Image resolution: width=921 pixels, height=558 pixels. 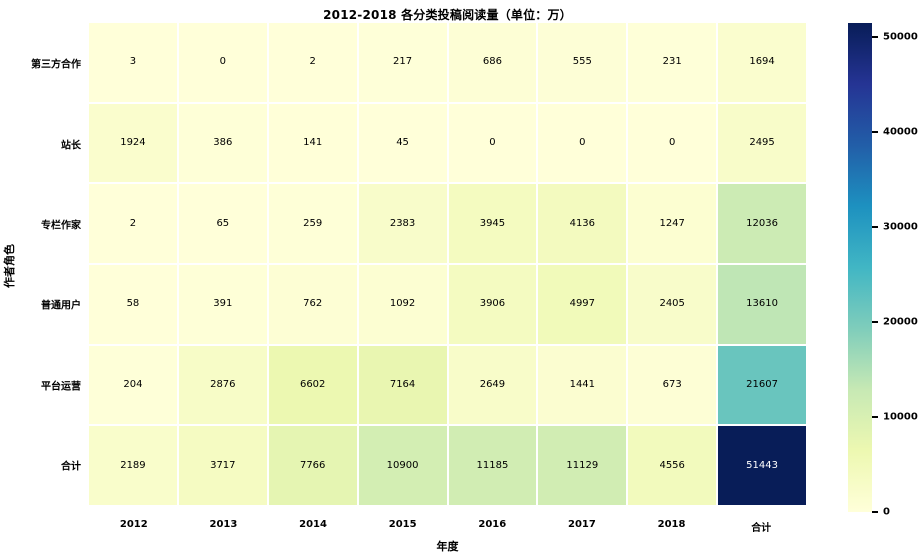 What do you see at coordinates (492, 385) in the screenshot?
I see `heatmap-cell: 2649` at bounding box center [492, 385].